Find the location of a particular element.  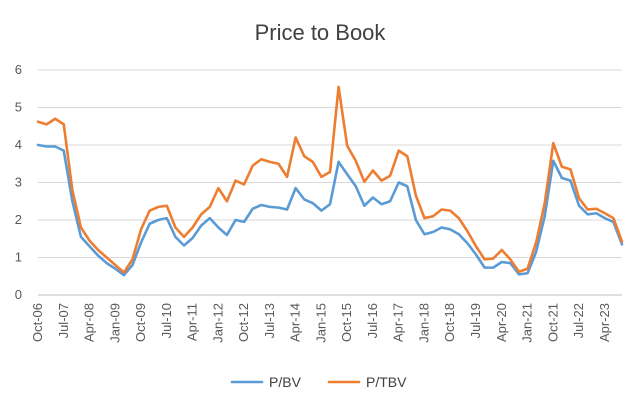

x-tick-label: Apr-11 is located at coordinates (192, 322).